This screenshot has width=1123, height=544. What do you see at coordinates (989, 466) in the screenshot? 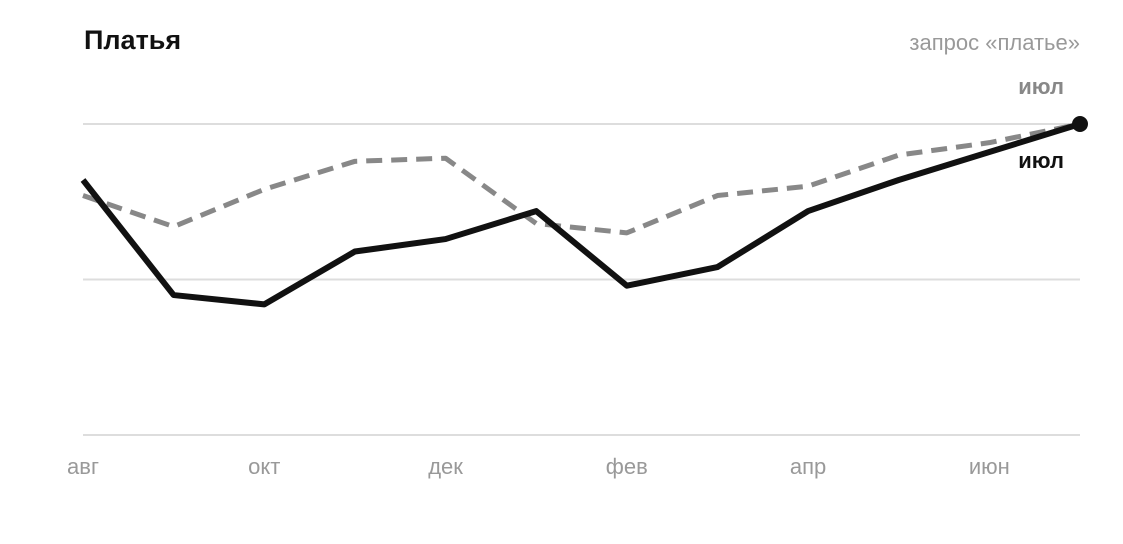
I see `x-tick-label: июн` at bounding box center [989, 466].